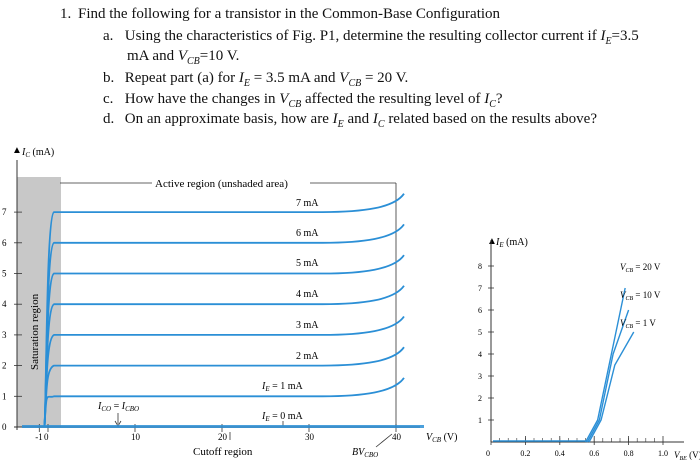  I want to click on y-axis-label: IC (mA), so click(37, 153).